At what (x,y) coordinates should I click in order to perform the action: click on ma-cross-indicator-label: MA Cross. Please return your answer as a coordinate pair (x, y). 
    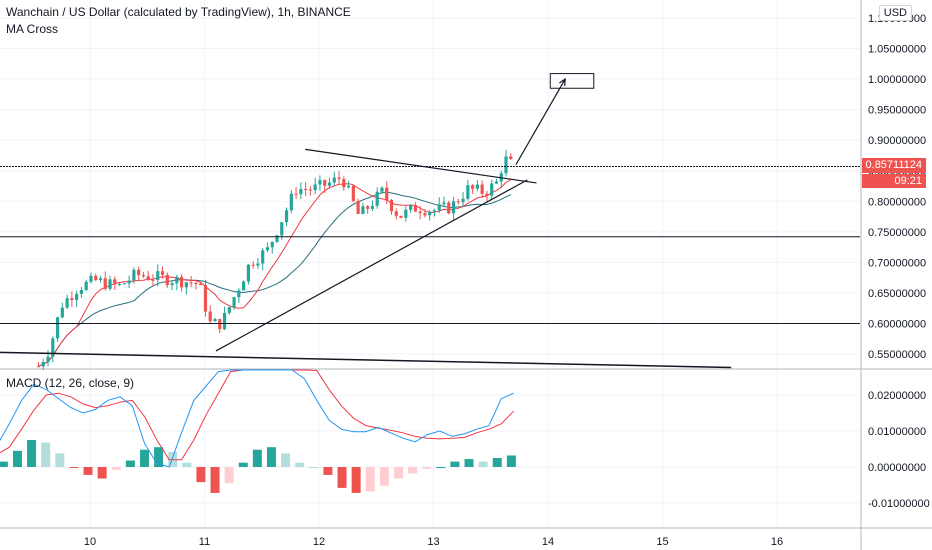
    Looking at the image, I should click on (32, 29).